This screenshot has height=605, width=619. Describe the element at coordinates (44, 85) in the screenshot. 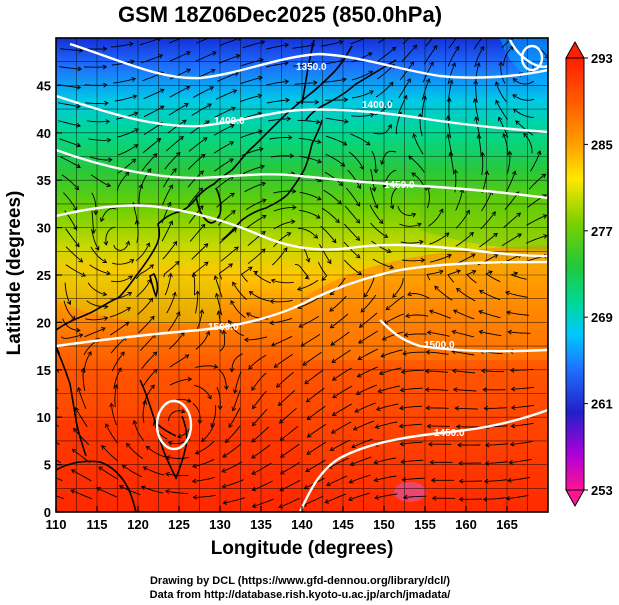

I see `y-tick-label: 45` at that location.